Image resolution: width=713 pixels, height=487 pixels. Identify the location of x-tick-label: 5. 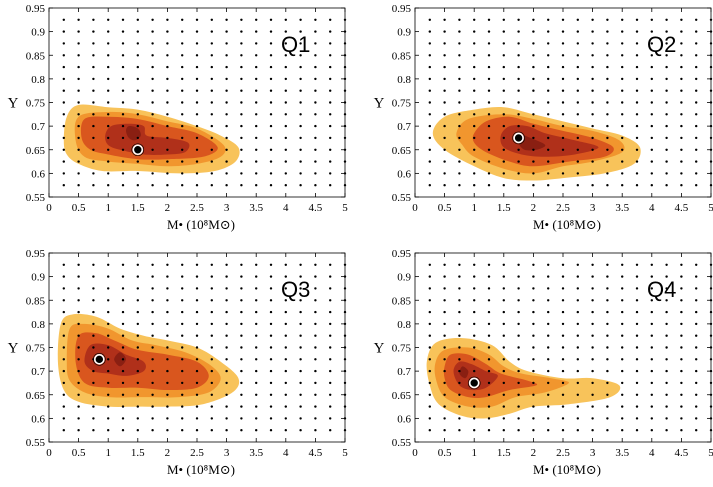
(345, 208).